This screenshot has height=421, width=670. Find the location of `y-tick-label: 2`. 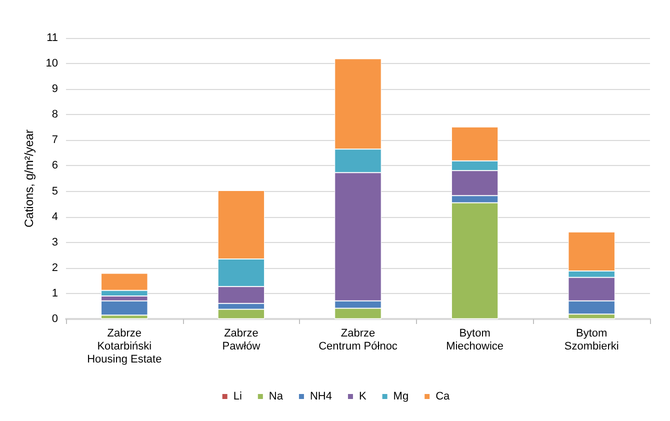

y-tick-label: 2 is located at coordinates (55, 268).